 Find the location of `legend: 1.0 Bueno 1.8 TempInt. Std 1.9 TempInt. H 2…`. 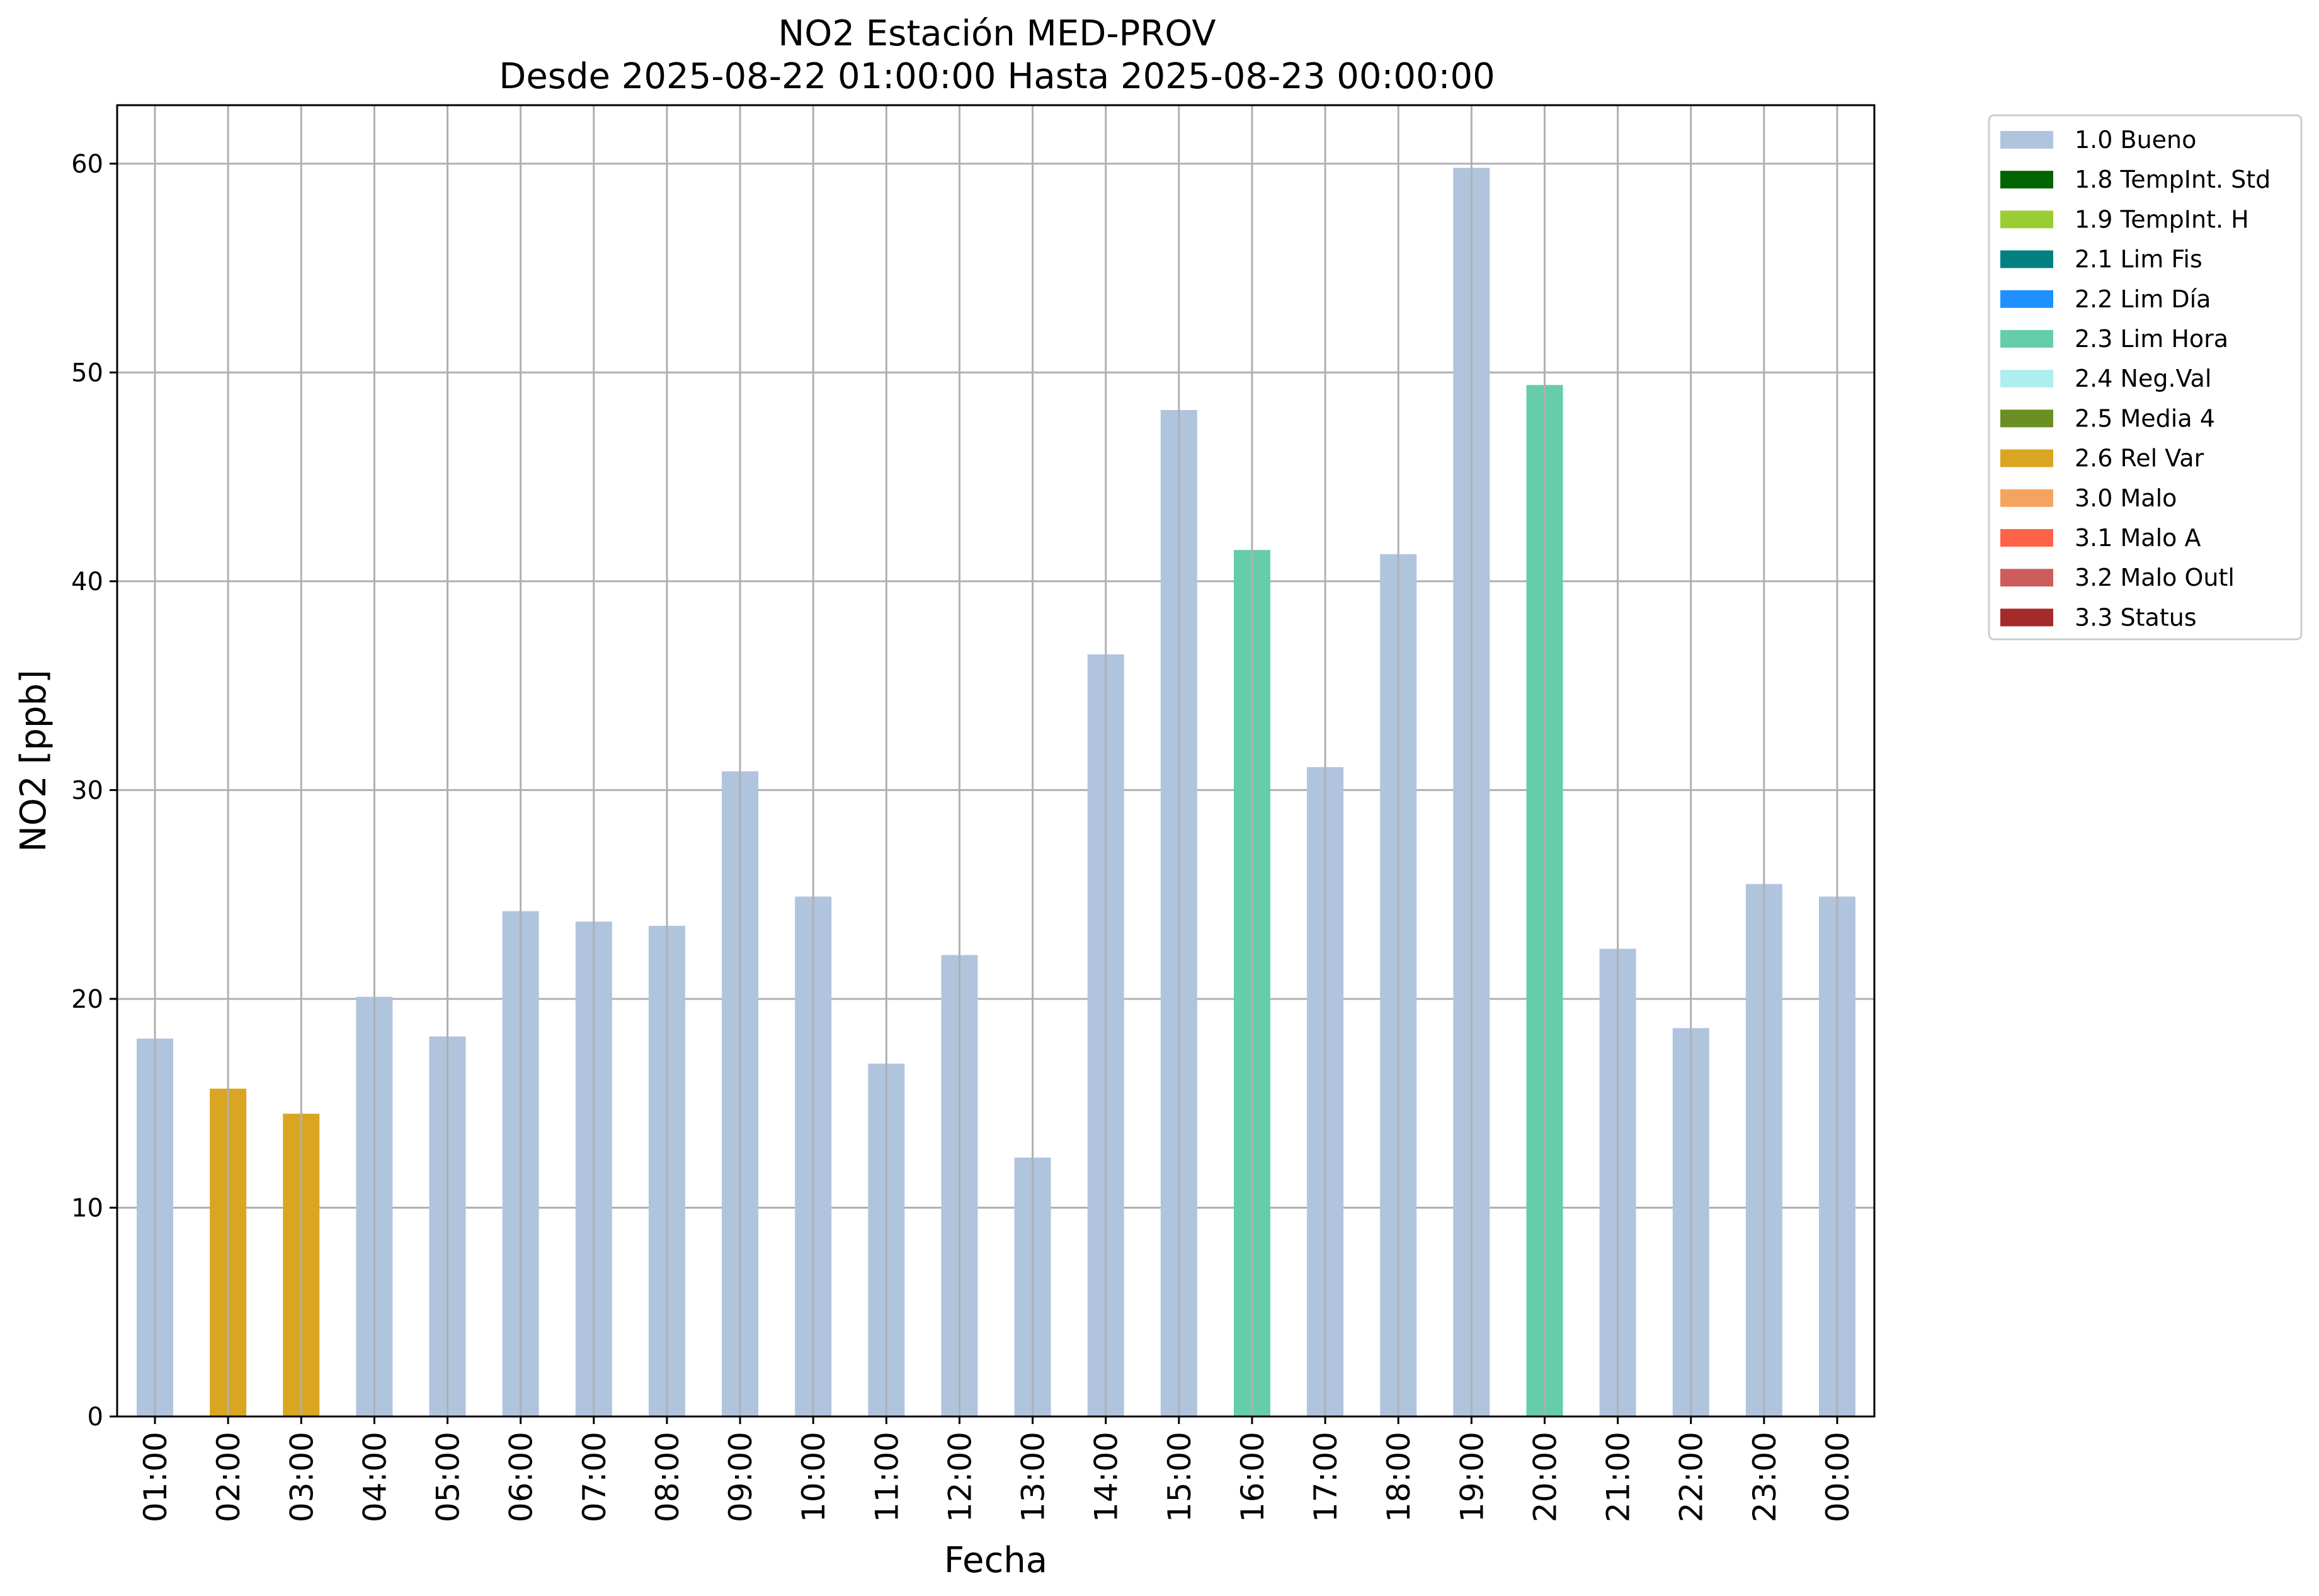

legend: 1.0 Bueno 1.8 TempInt. Std 1.9 TempInt. H 2… is located at coordinates (2145, 377).